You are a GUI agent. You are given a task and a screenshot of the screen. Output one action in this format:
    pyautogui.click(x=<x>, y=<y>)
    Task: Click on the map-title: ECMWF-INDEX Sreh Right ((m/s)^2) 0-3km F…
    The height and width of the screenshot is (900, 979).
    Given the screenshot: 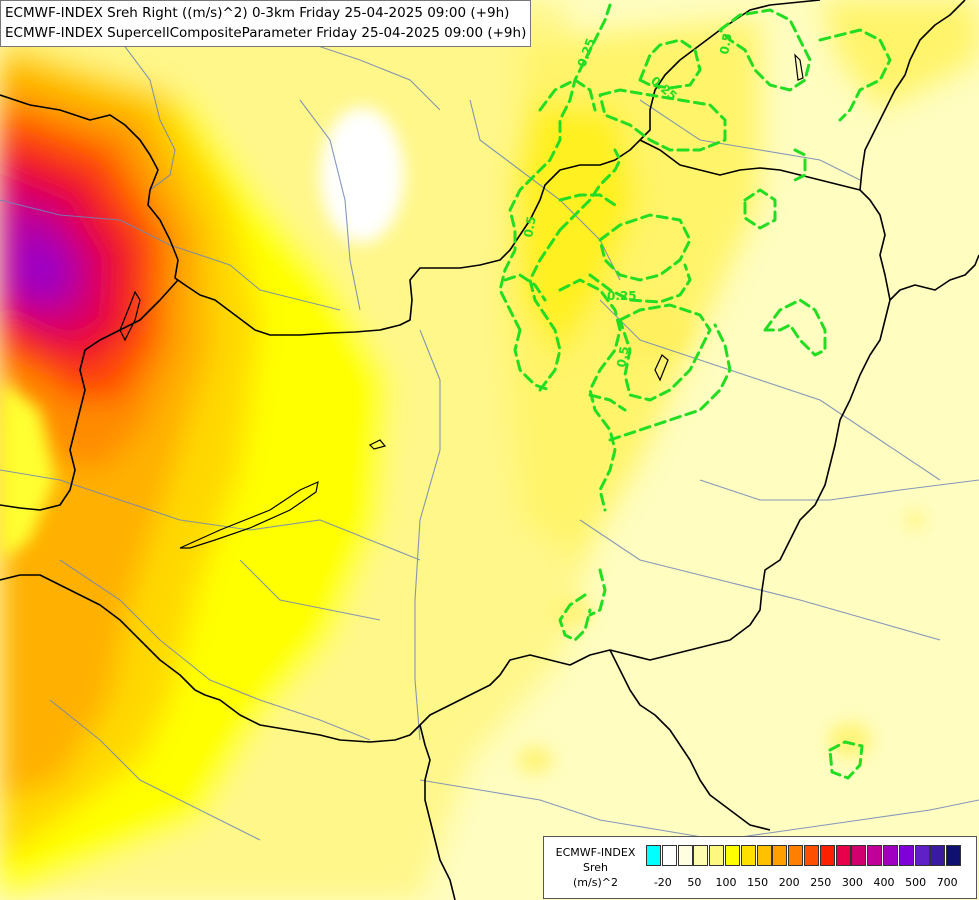 What is the action you would take?
    pyautogui.click(x=266, y=23)
    